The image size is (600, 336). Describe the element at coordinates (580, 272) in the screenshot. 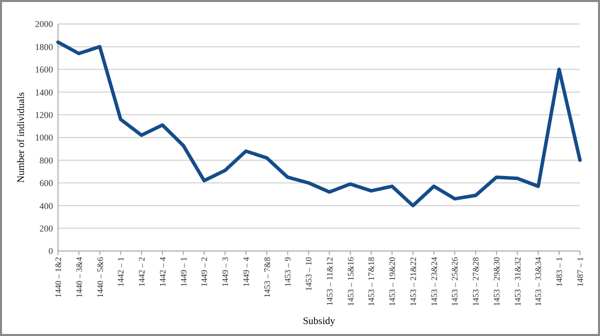

I see `x-tick-label: 1487 – 1` at that location.